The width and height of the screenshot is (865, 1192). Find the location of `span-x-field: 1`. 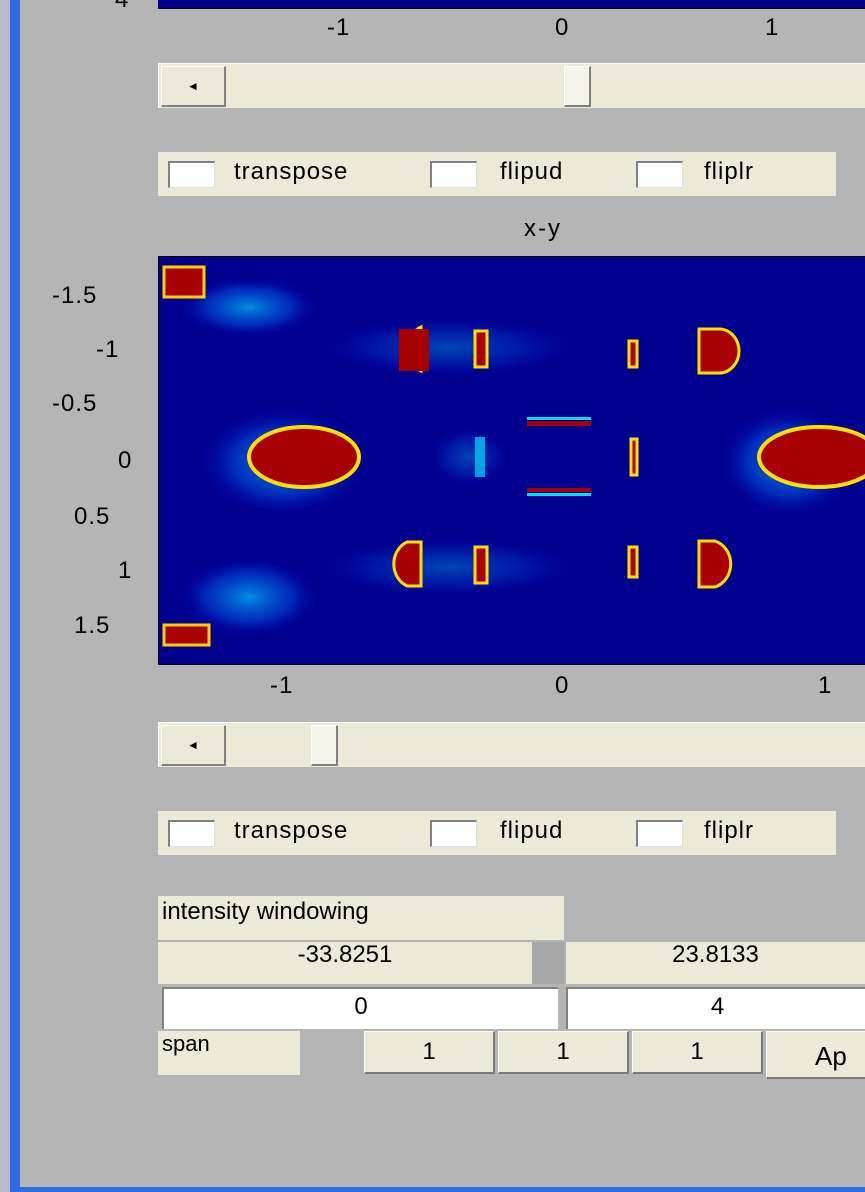

span-x-field: 1 is located at coordinates (429, 1052).